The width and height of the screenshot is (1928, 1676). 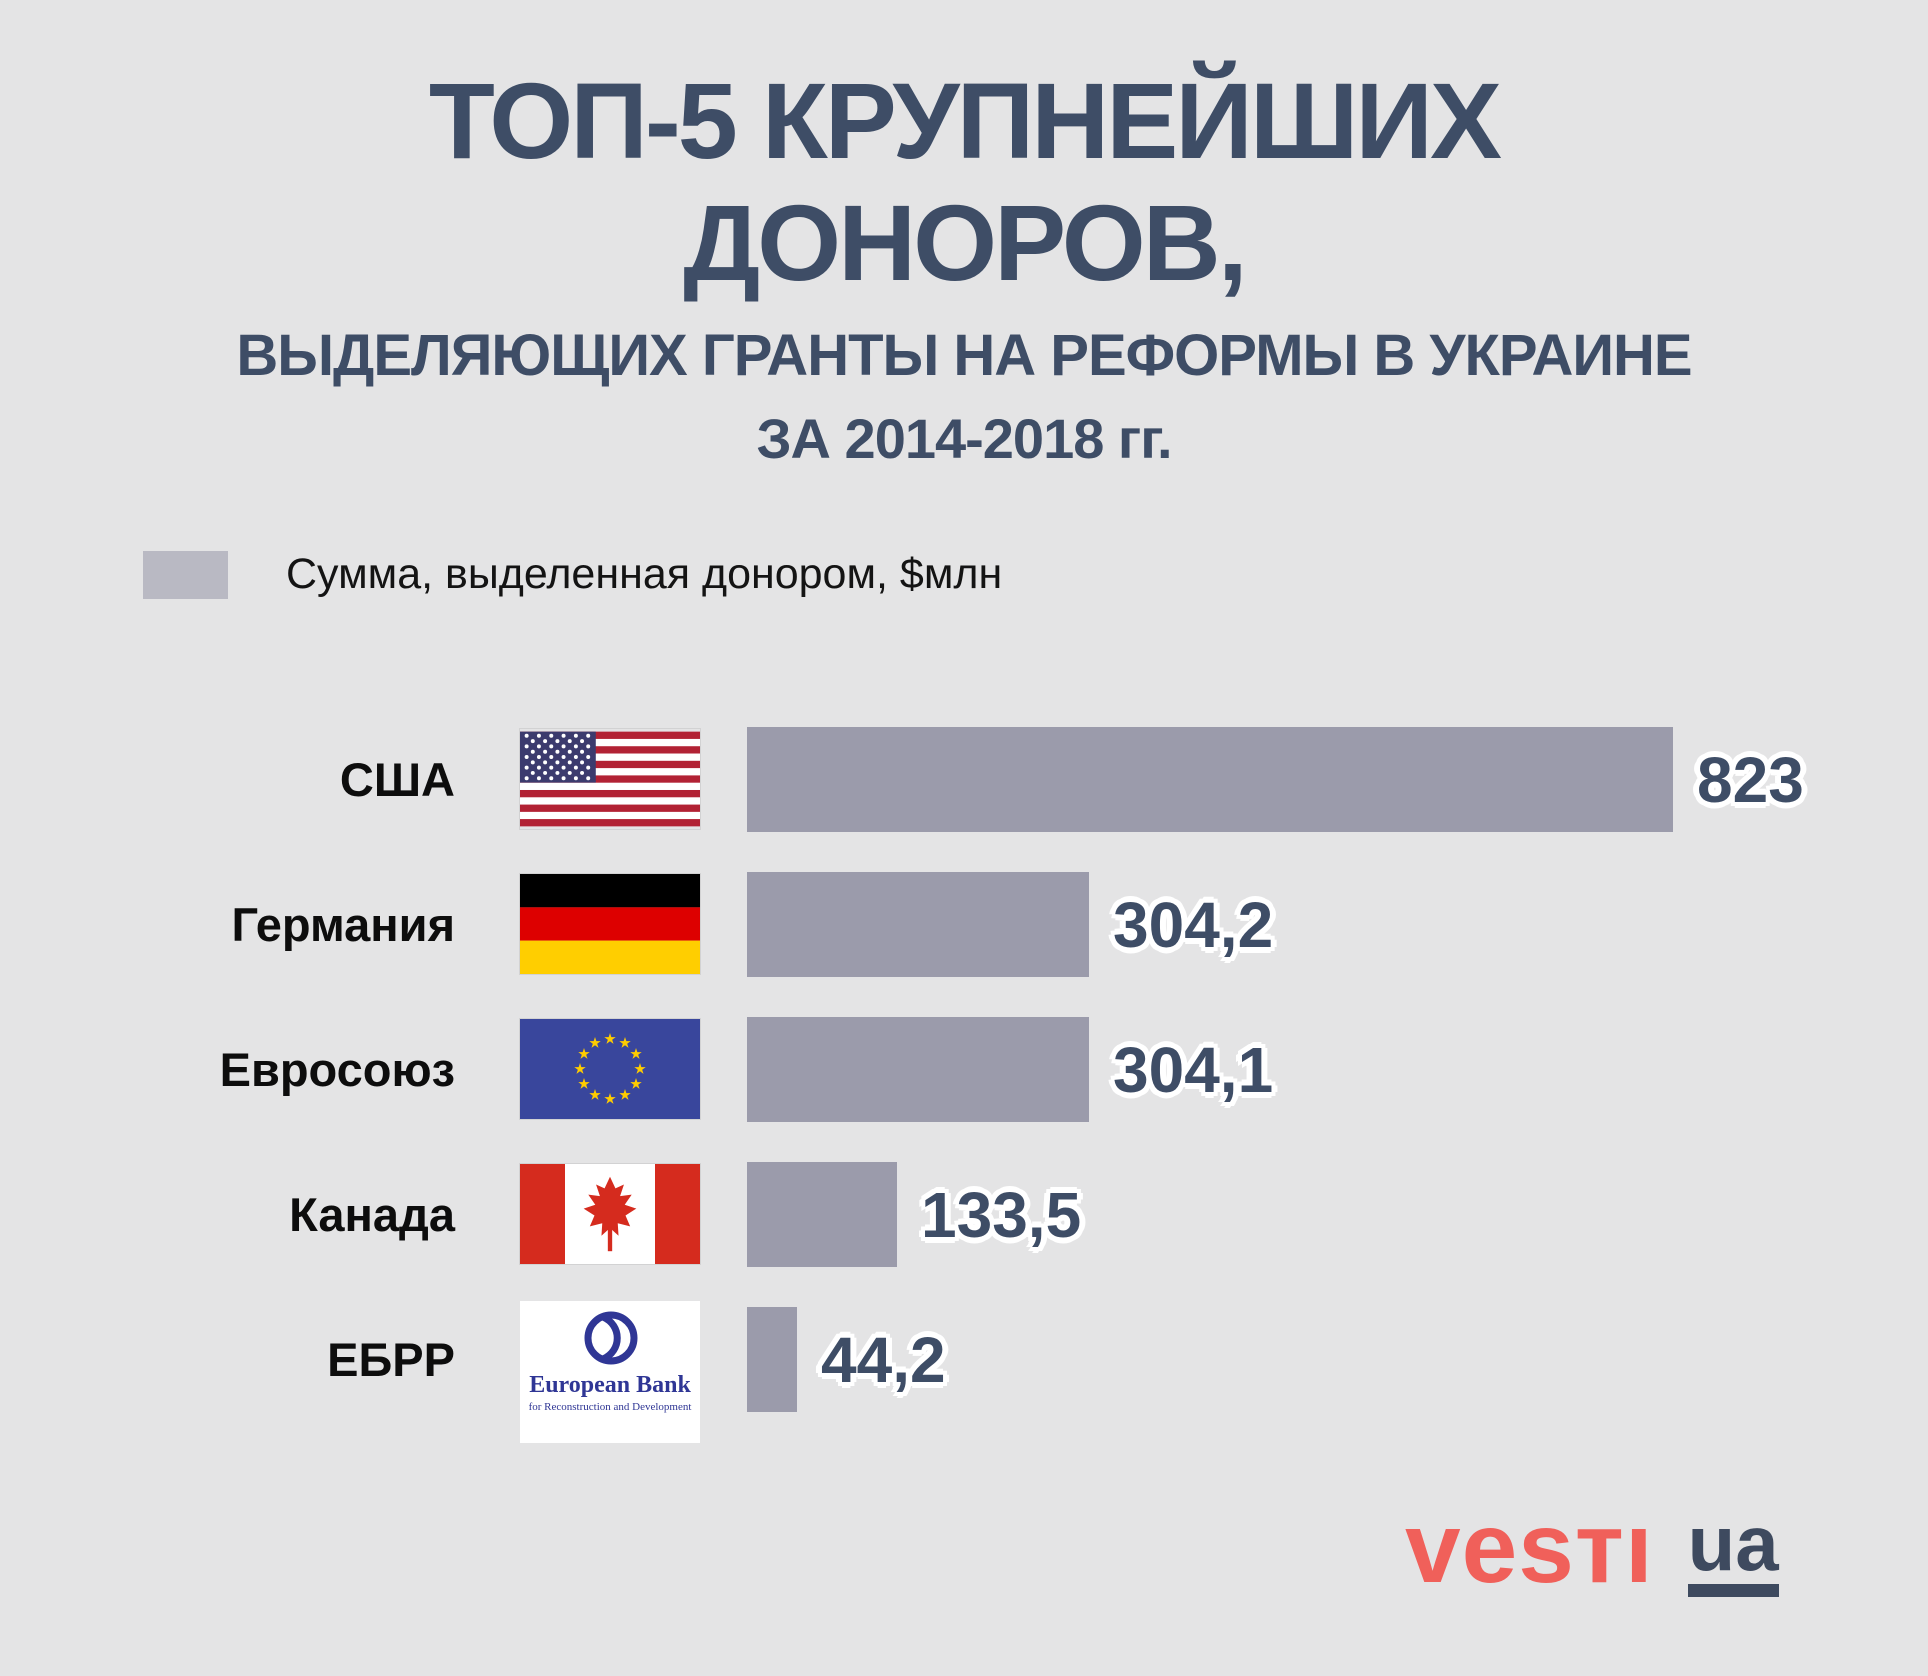 I want to click on vesti-ua-logo: vesтı ua, so click(x=1592, y=1548).